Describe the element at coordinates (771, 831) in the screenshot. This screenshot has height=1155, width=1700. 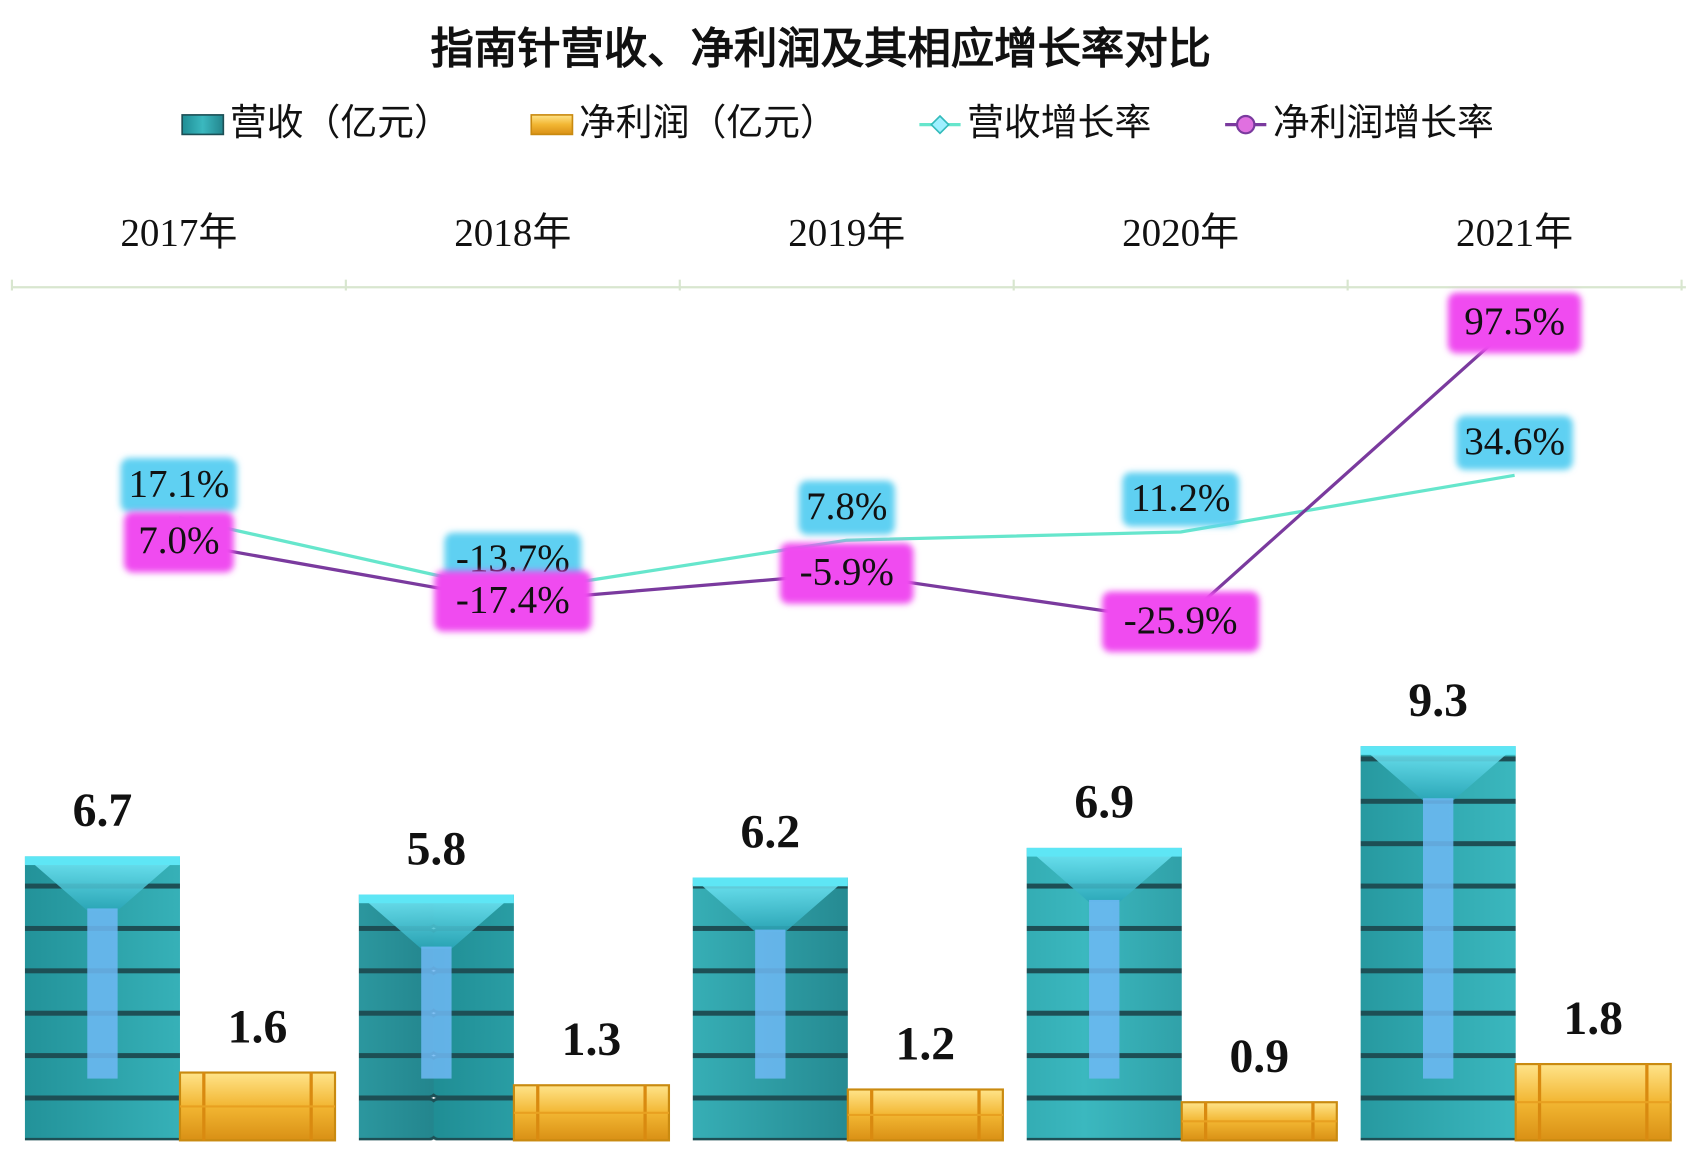
I see `bar-value-label: 6.2` at that location.